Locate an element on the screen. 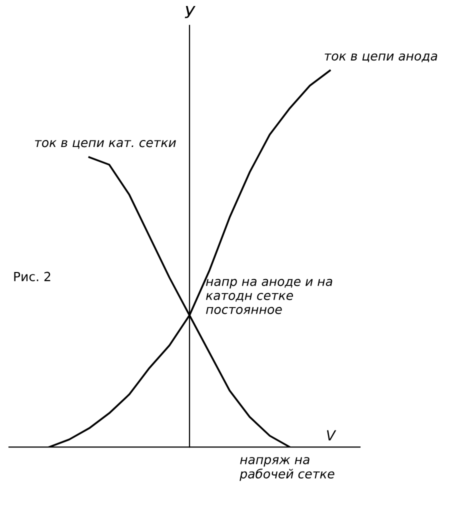 This screenshot has width=450, height=508. text: напряж на рабочей сетке is located at coordinates (287, 469).